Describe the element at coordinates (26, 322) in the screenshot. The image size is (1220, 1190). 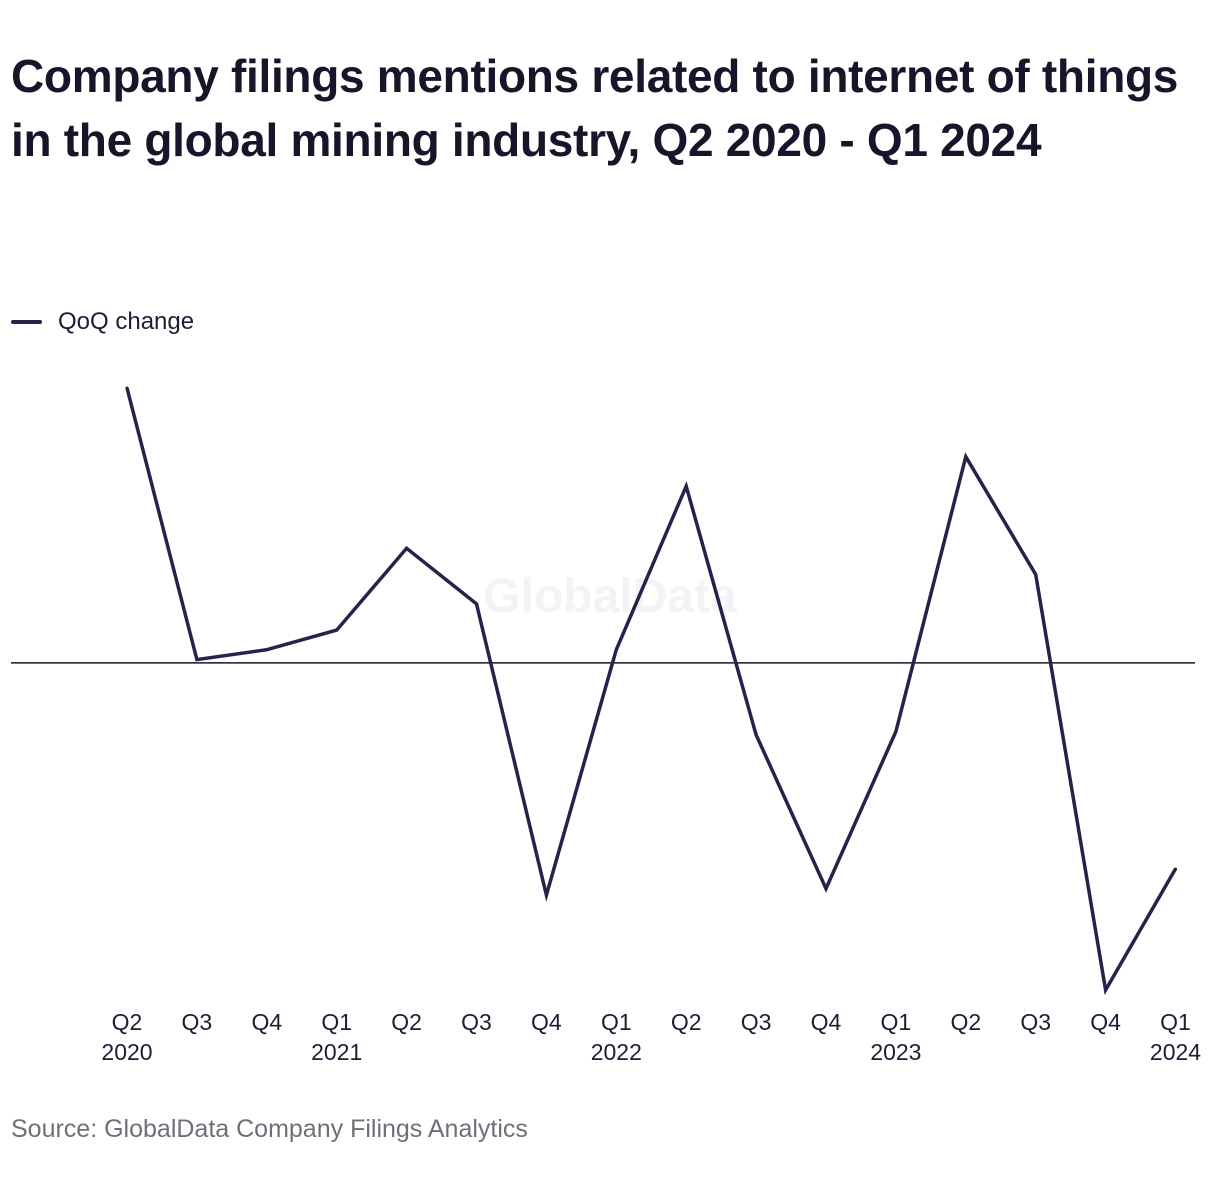
I see `legend-swatch` at that location.